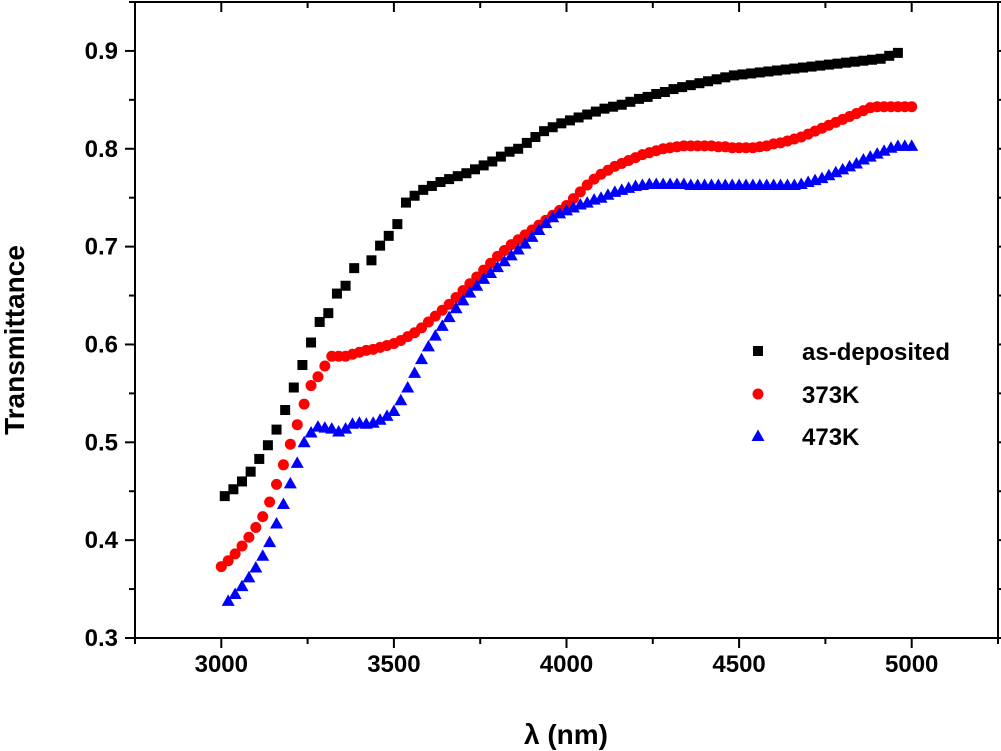 Image resolution: width=1001 pixels, height=751 pixels. I want to click on y-tick-label: 0.8, so click(101, 149).